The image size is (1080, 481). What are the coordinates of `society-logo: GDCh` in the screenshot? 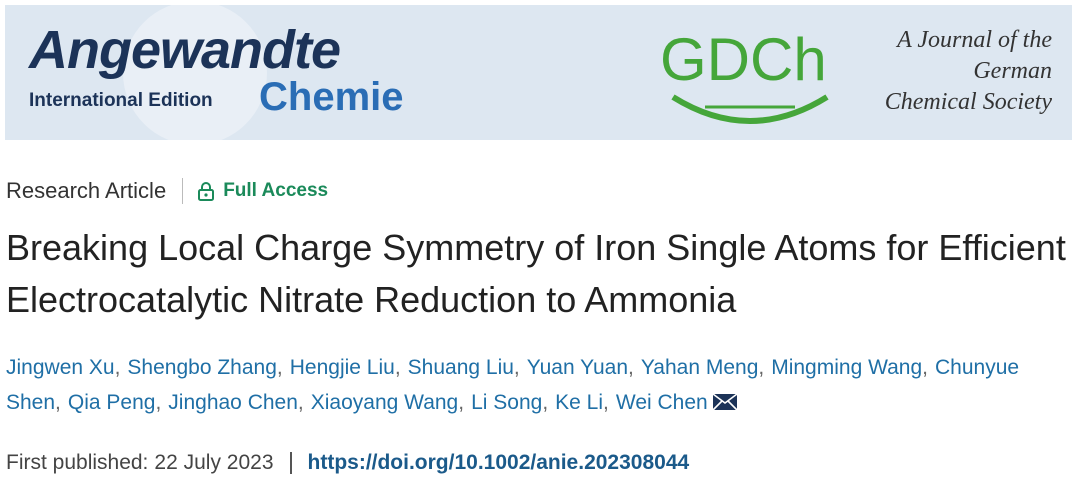 It's located at (743, 59).